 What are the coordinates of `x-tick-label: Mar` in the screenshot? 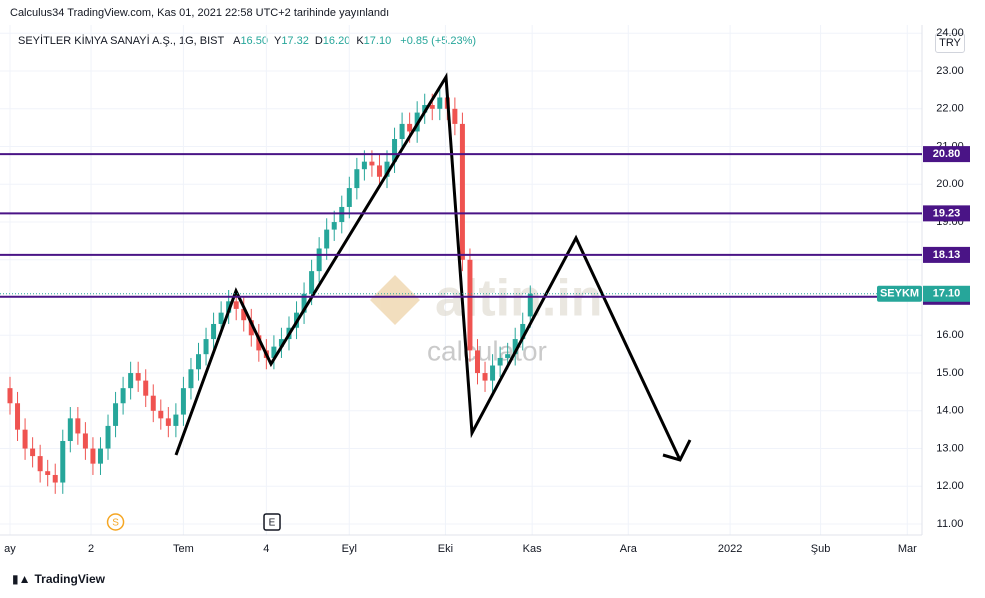 It's located at (907, 549).